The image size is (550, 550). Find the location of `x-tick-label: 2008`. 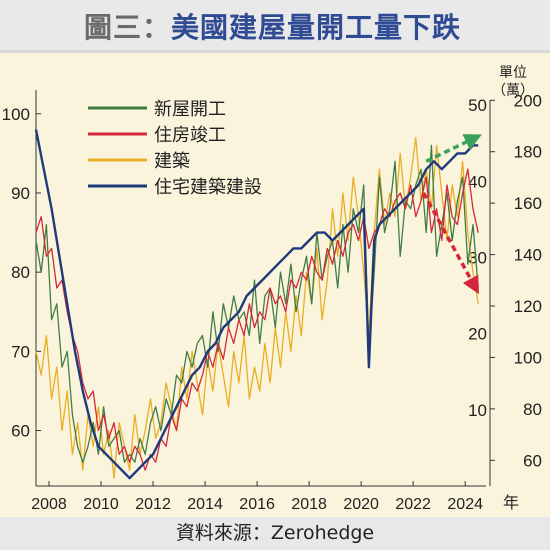

x-tick-label: 2008 is located at coordinates (49, 504).